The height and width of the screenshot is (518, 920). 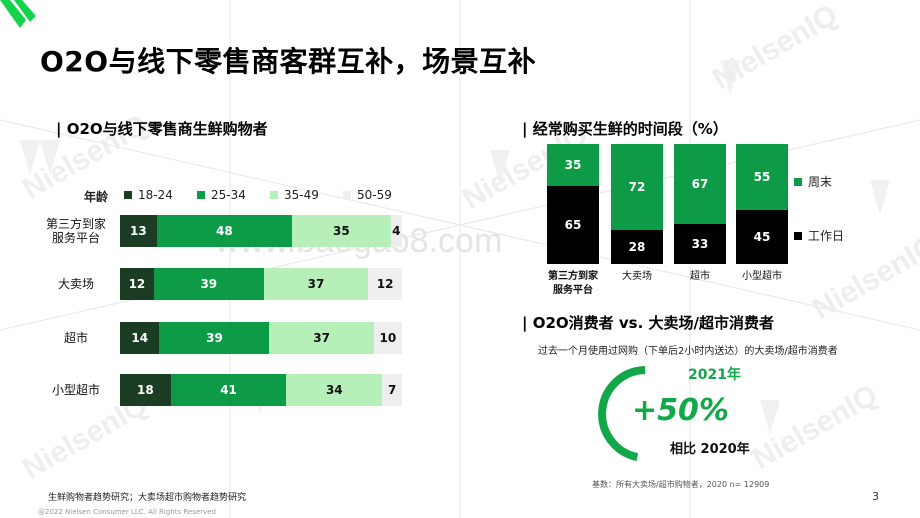 I want to click on bar-segment: 18, so click(x=145, y=390).